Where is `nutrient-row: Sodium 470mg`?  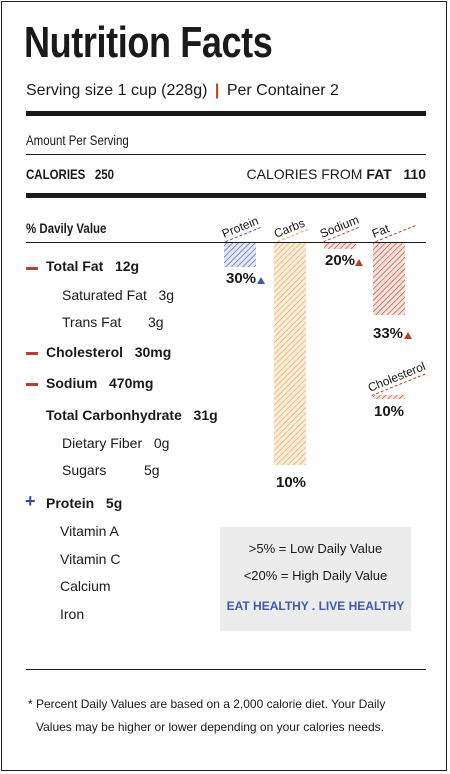 nutrient-row: Sodium 470mg is located at coordinates (99, 383).